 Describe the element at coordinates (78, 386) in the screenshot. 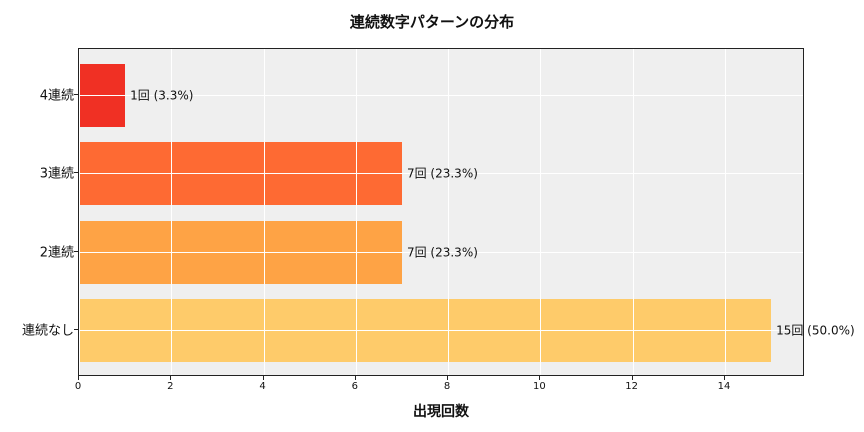

I see `x-tick-label: 0` at that location.